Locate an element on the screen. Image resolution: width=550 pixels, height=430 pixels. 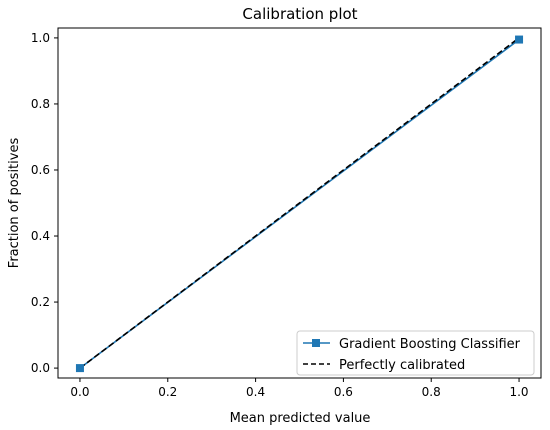
x-tick-label: 1.0 is located at coordinates (518, 392).